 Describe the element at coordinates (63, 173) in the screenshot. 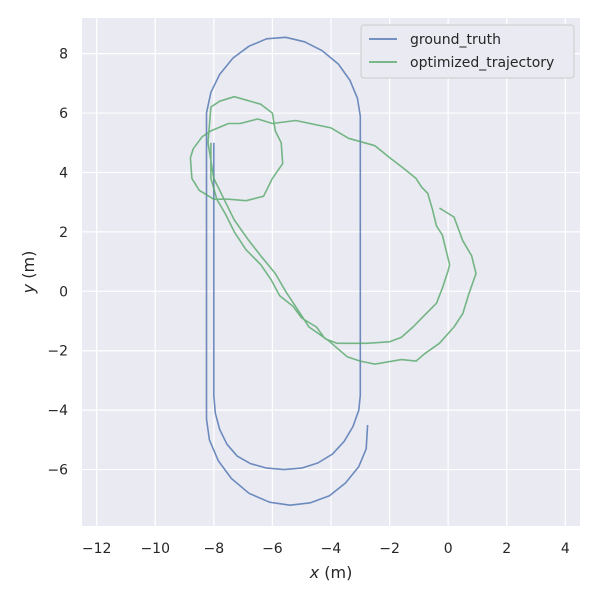

I see `y-tick-label: 4` at that location.